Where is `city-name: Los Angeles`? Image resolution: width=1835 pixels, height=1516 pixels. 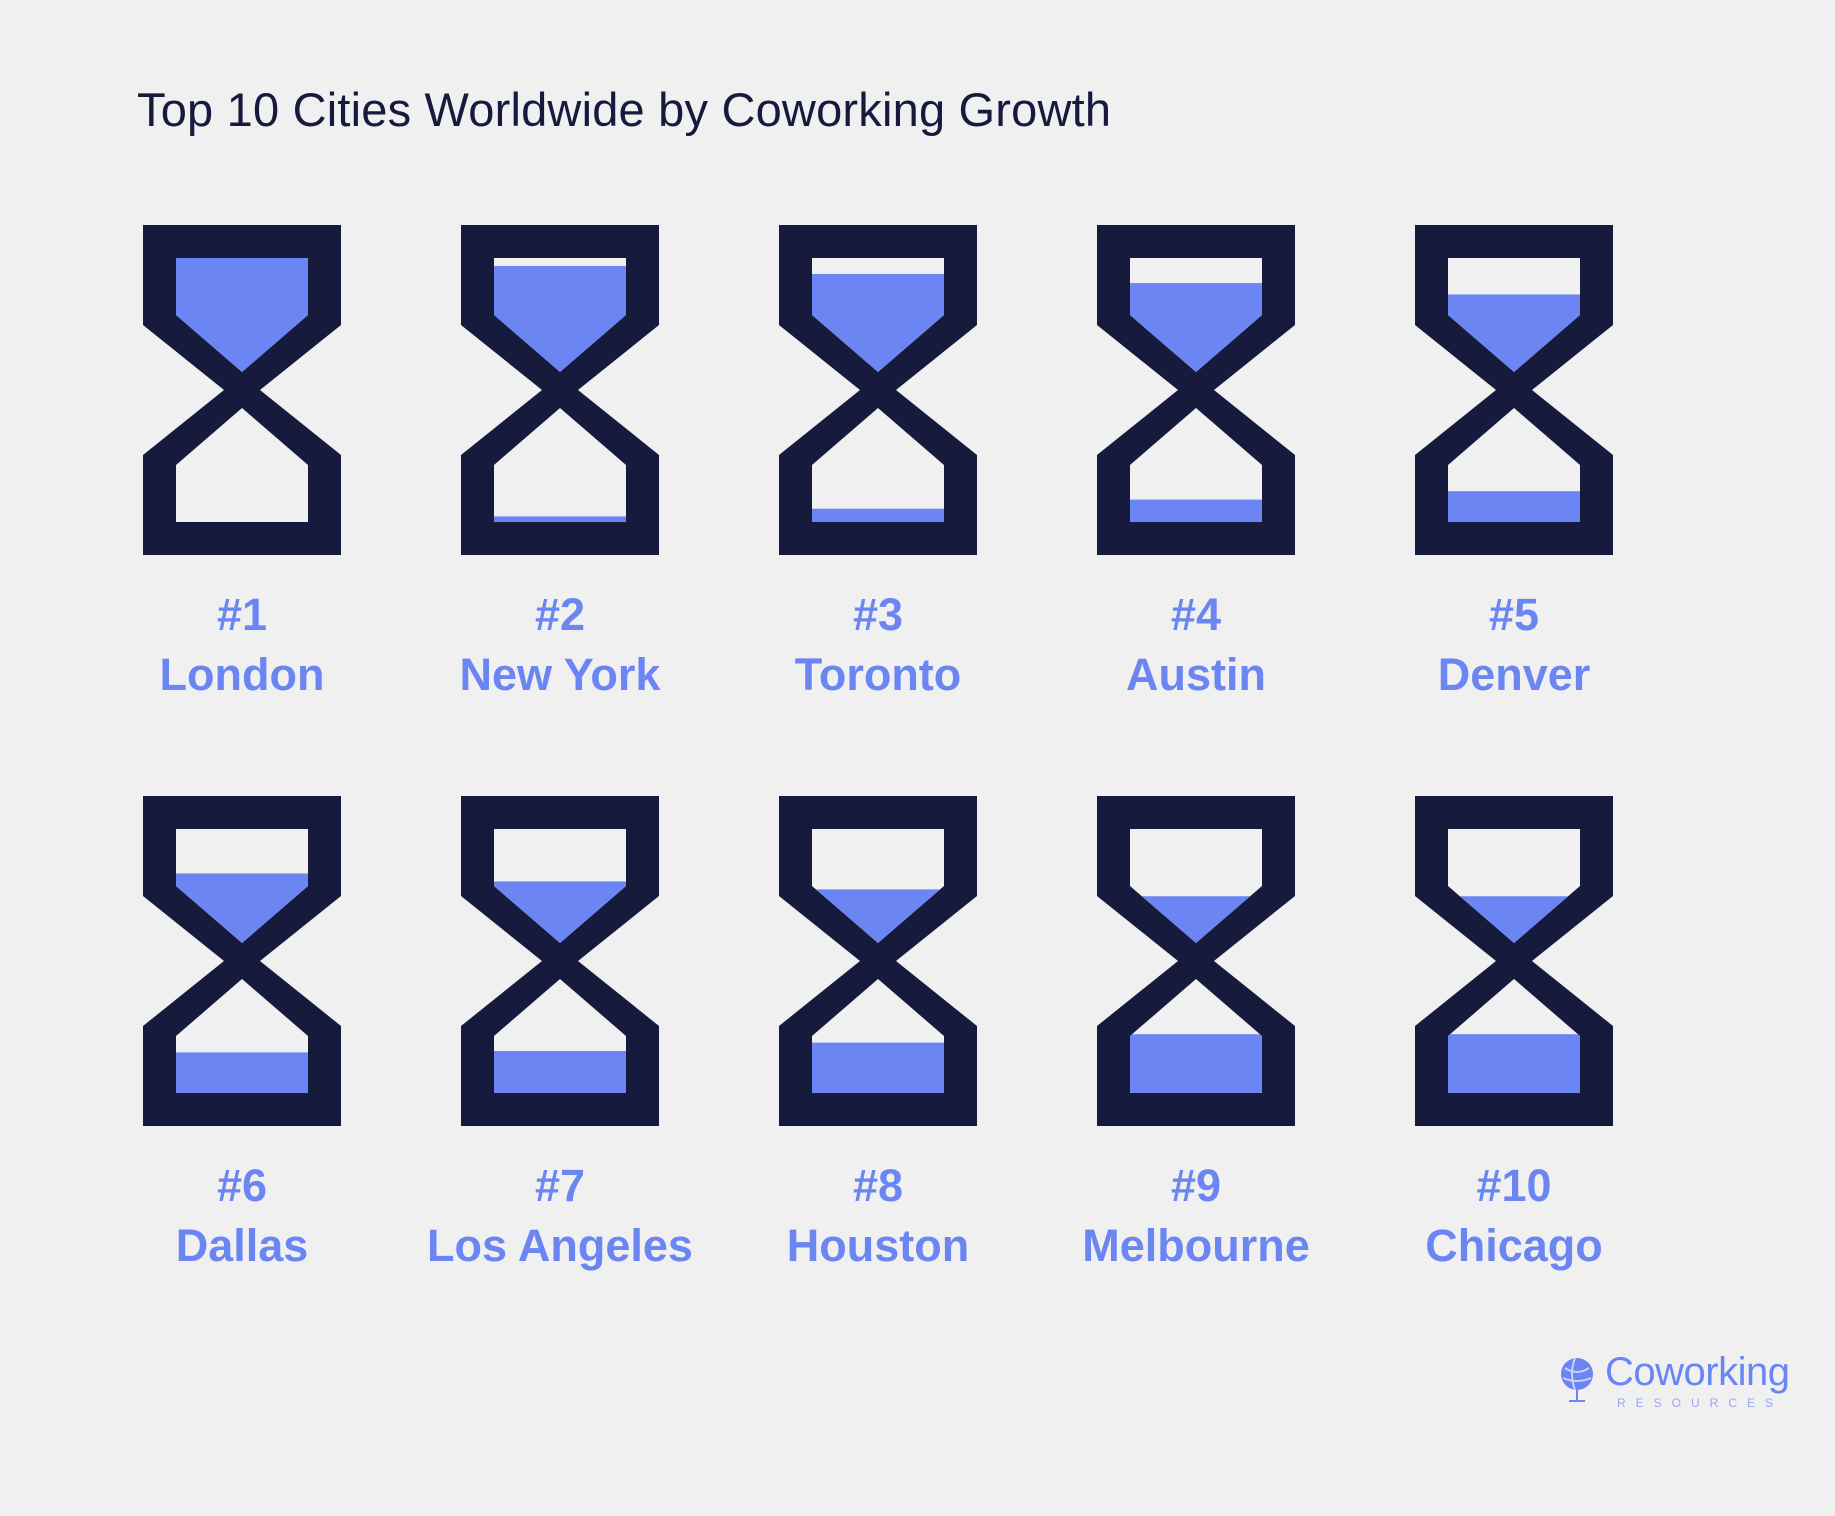 city-name: Los Angeles is located at coordinates (560, 1245).